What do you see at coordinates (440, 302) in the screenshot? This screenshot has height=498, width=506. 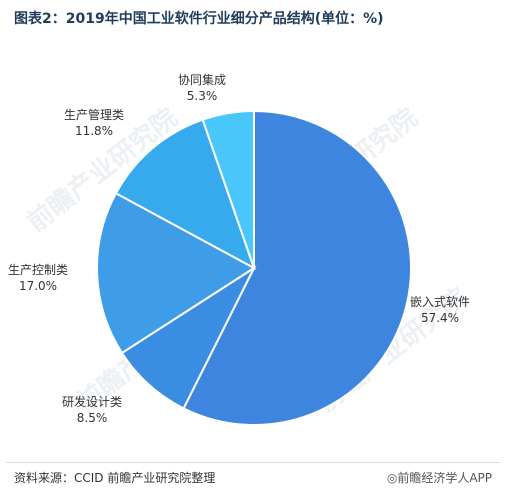 I see `slice-name: 嵌入式软件` at bounding box center [440, 302].